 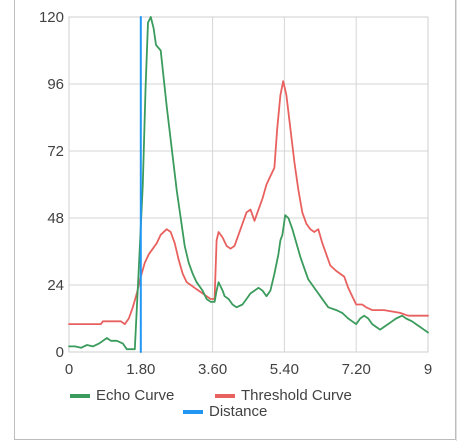 I want to click on x-tick-label: 7.20, so click(x=356, y=369).